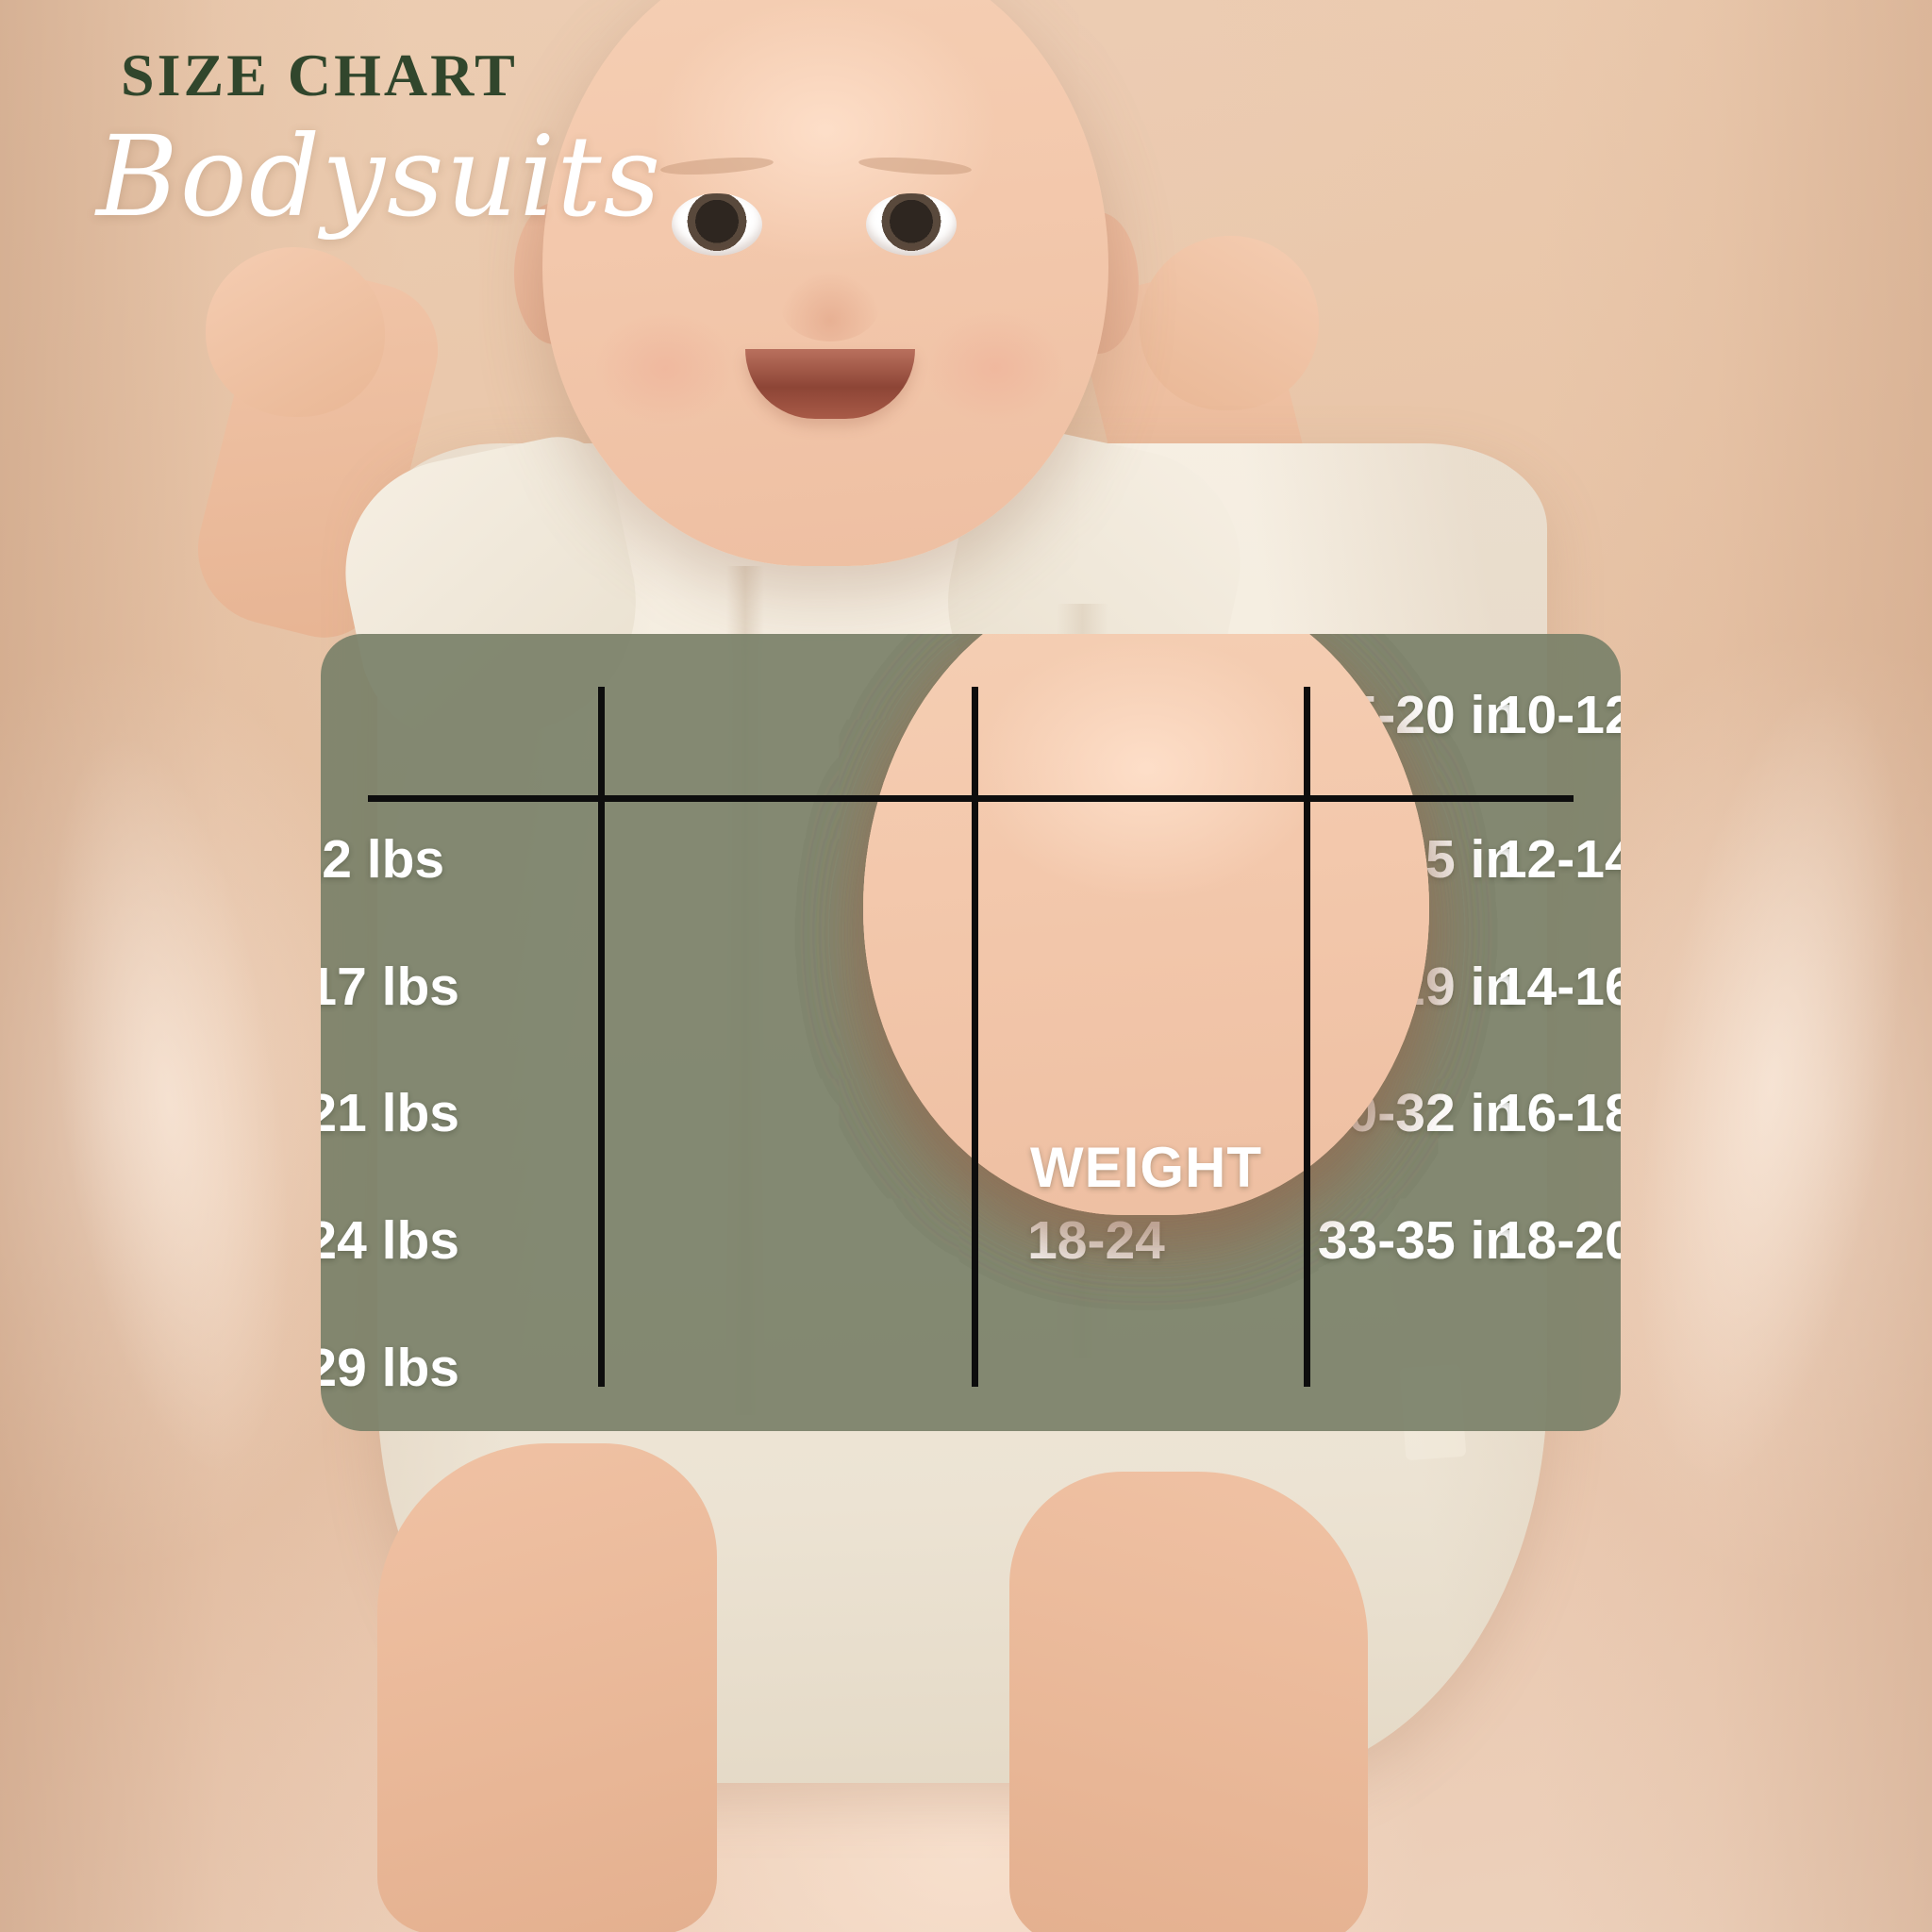 This screenshot has width=1932, height=1932. Describe the element at coordinates (665, 368) in the screenshot. I see `baby-cheek-left` at that location.